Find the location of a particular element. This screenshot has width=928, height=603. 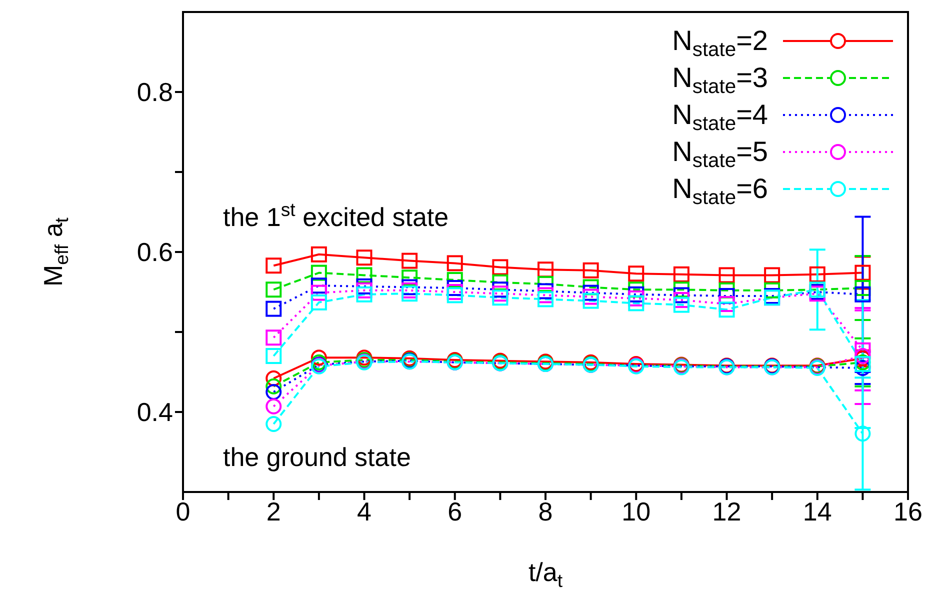

x-tick-label: 12 is located at coordinates (727, 511).